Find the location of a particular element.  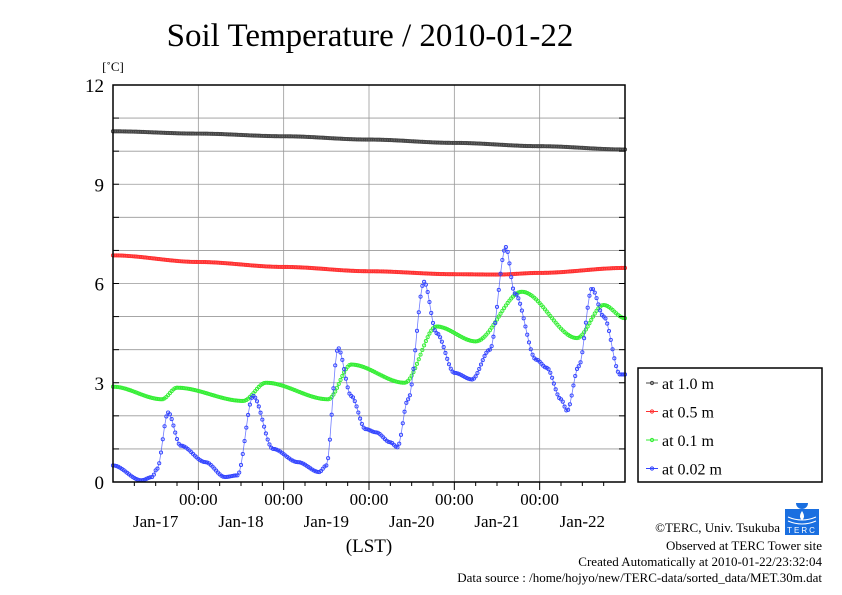

svg-text: TERC is located at coordinates (802, 530).